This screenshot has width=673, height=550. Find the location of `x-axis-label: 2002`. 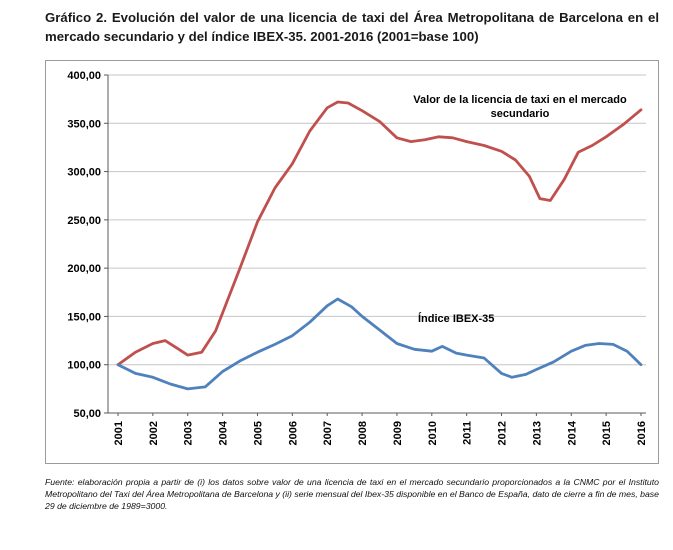

x-axis-label: 2002 is located at coordinates (154, 433).